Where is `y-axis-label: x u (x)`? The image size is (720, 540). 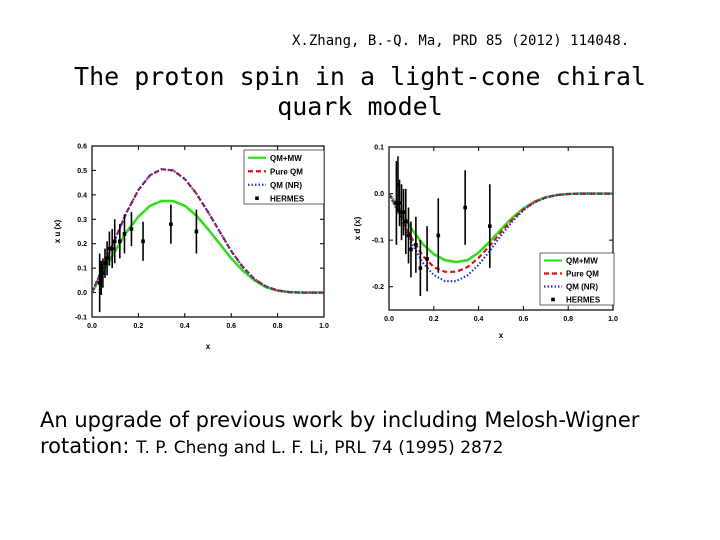
y-axis-label: x u (x) is located at coordinates (57, 231).